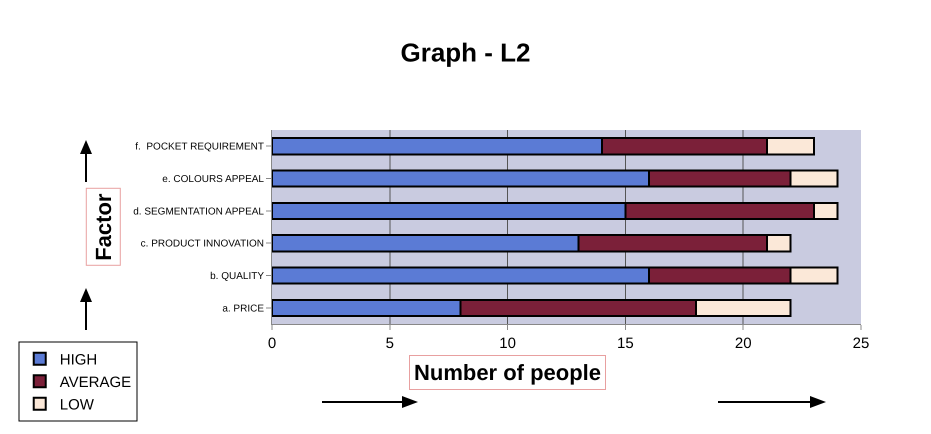 Image resolution: width=931 pixels, height=434 pixels. I want to click on y-tick-label: a. PRICE, so click(243, 308).